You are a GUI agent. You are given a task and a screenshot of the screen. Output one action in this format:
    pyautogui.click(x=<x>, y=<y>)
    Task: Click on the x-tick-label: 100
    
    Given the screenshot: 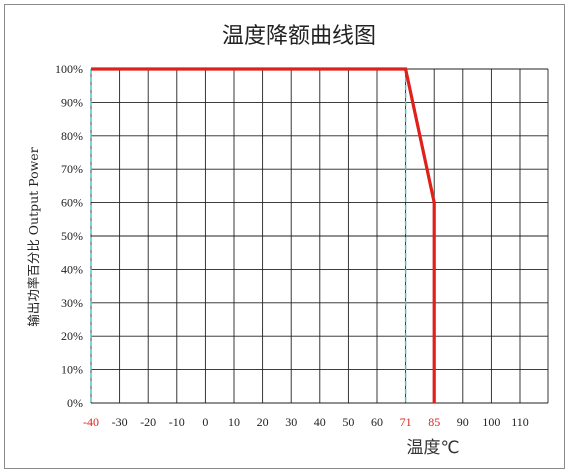 What is the action you would take?
    pyautogui.click(x=491, y=422)
    